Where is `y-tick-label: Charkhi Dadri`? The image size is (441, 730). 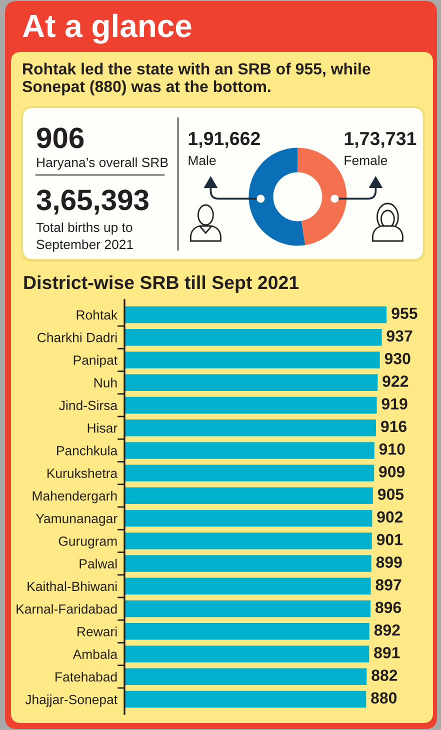
y-tick-label: Charkhi Dadri is located at coordinates (77, 337).